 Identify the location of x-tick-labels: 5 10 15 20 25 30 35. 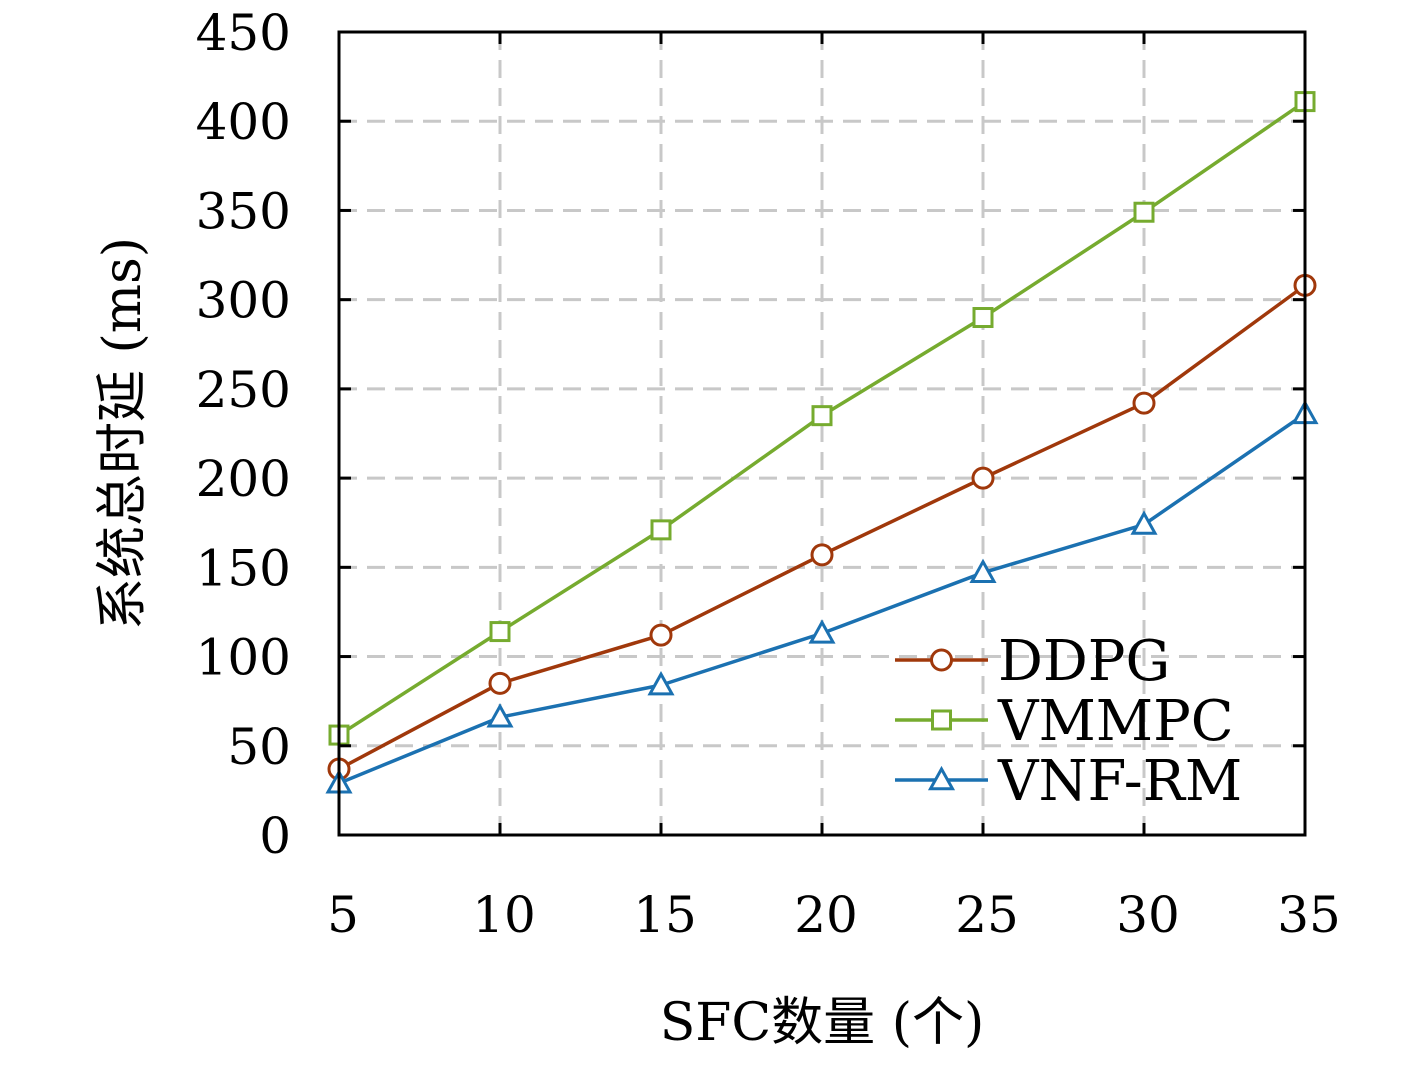
(834, 915).